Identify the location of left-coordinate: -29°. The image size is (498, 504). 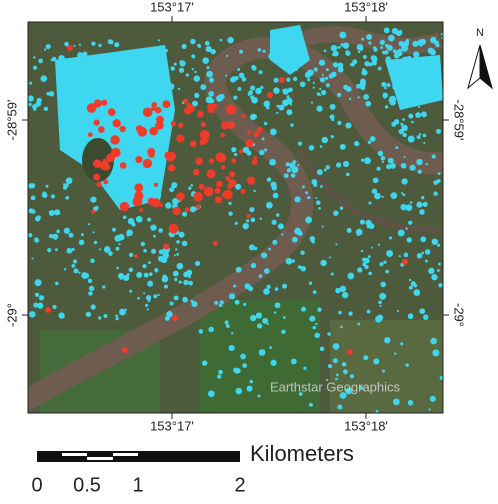
(11, 315).